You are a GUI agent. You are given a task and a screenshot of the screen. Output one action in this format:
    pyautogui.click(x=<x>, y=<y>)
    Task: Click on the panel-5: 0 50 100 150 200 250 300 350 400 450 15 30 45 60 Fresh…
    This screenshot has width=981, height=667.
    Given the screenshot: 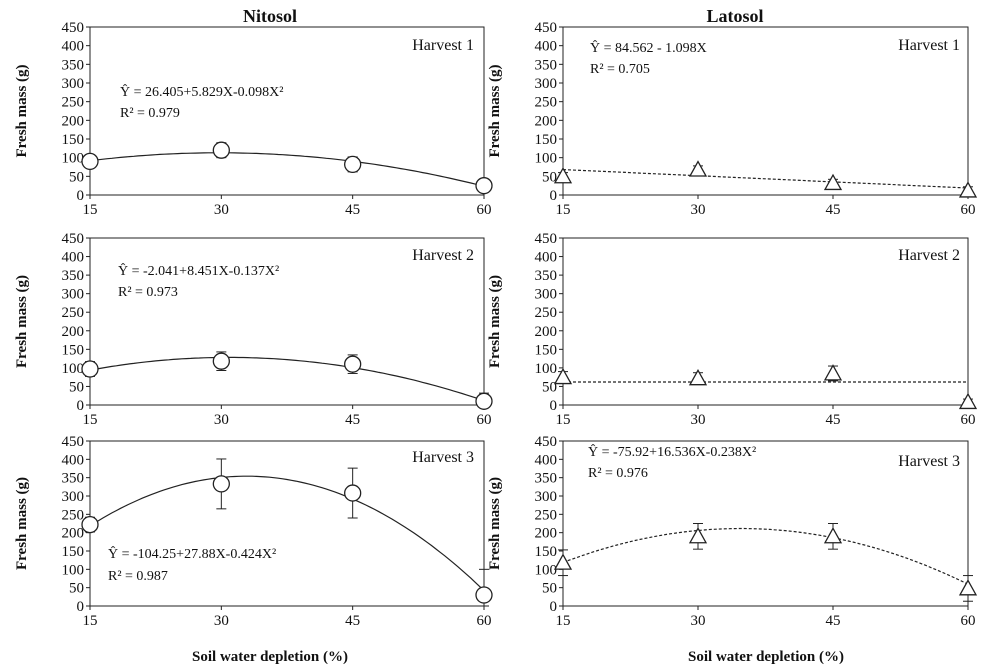 What is the action you would take?
    pyautogui.click(x=253, y=531)
    